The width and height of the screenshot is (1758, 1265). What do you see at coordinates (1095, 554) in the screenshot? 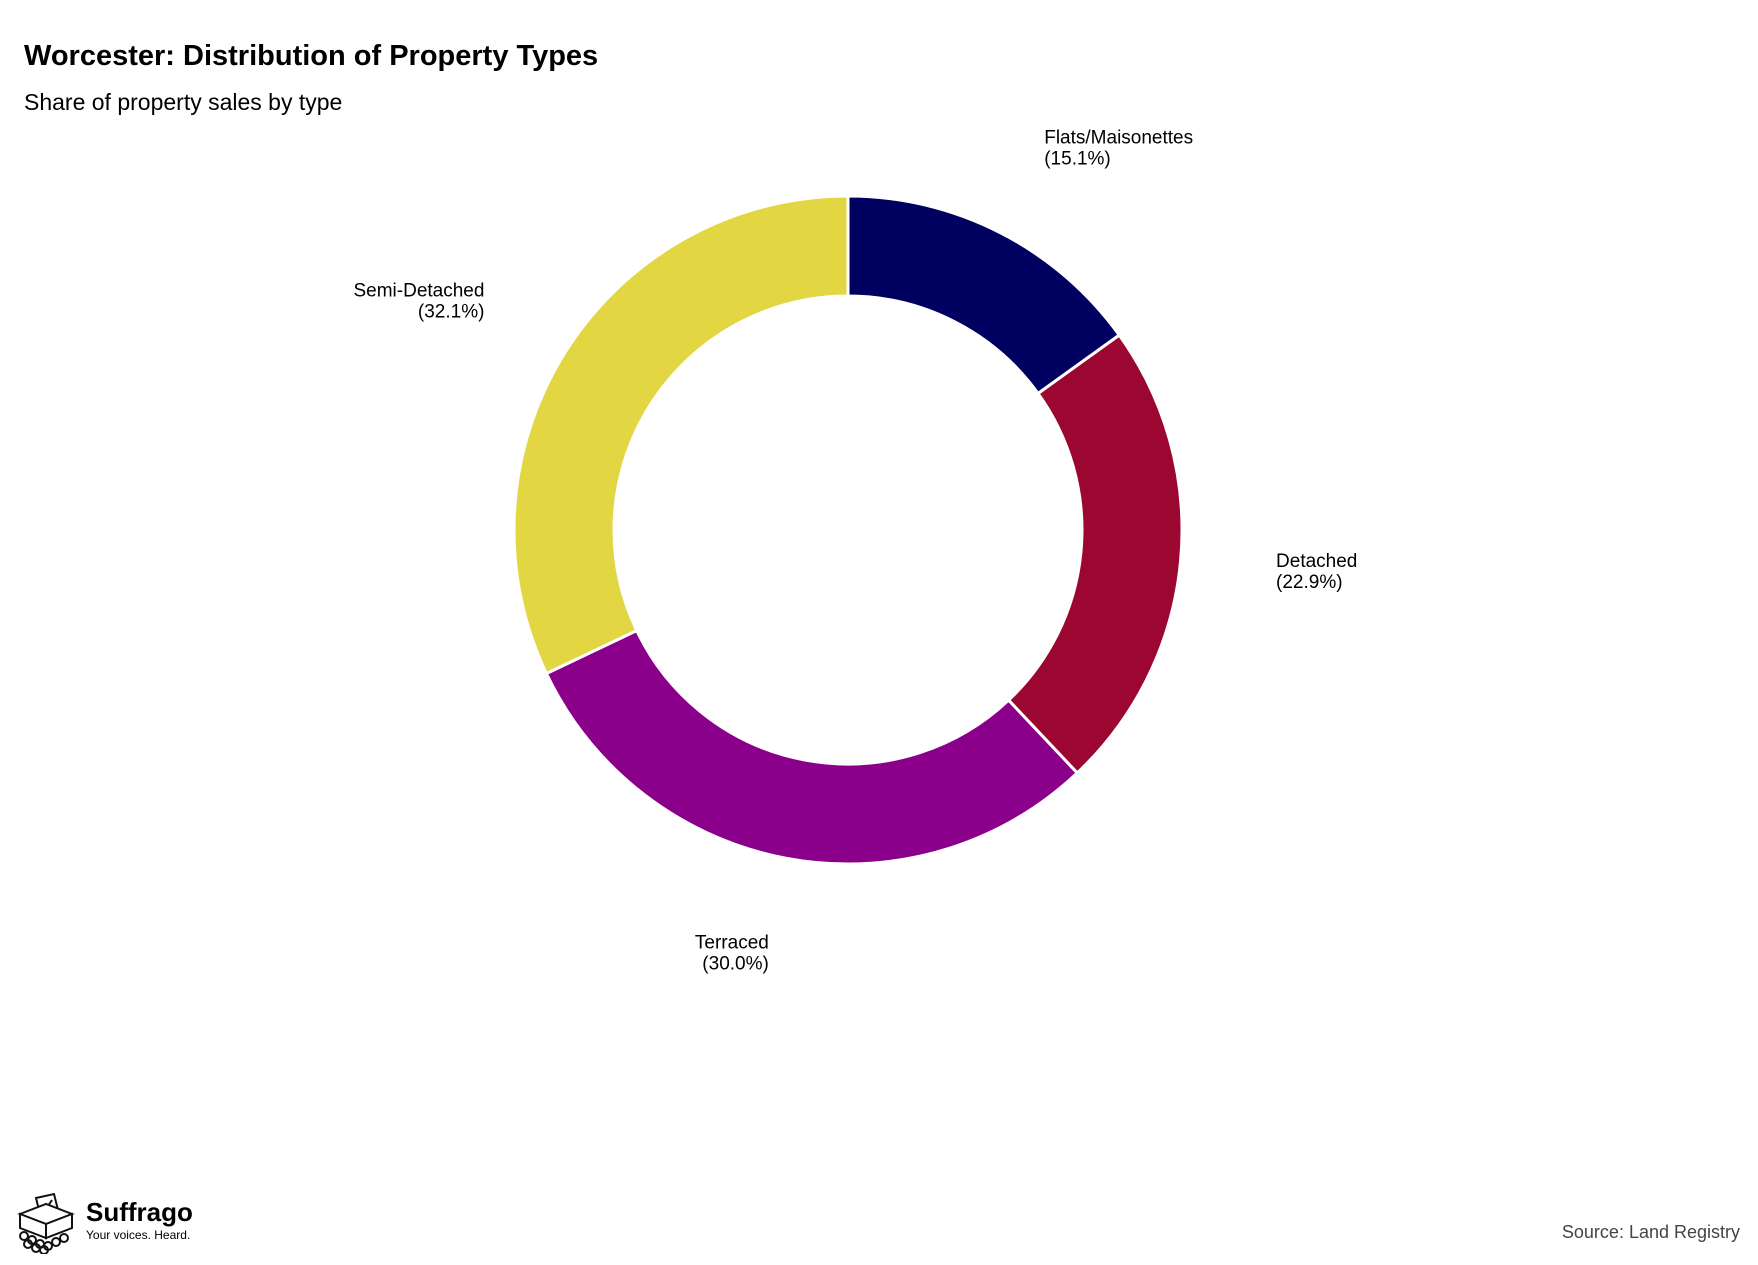
I see `slice-detached` at bounding box center [1095, 554].